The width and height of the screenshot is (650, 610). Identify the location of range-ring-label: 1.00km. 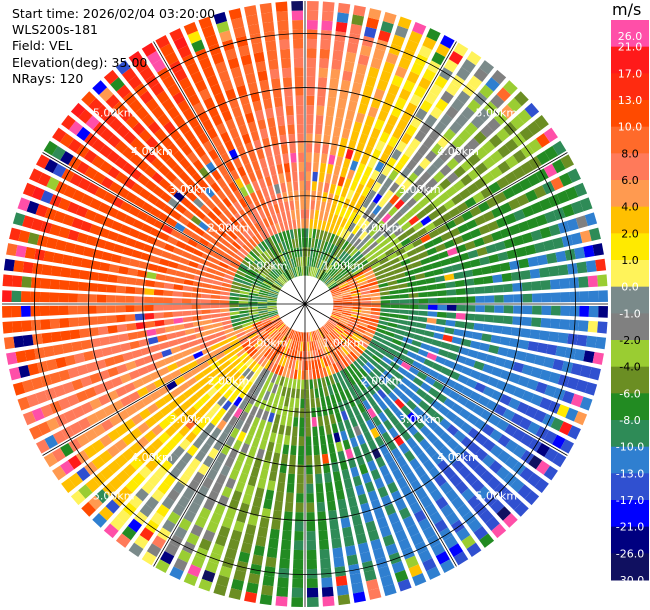
(343, 342).